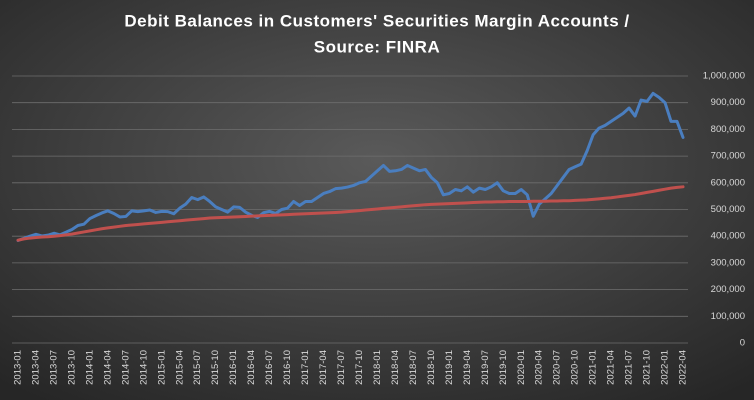 The height and width of the screenshot is (400, 754). I want to click on x-tick-label: 2018-07, so click(413, 367).